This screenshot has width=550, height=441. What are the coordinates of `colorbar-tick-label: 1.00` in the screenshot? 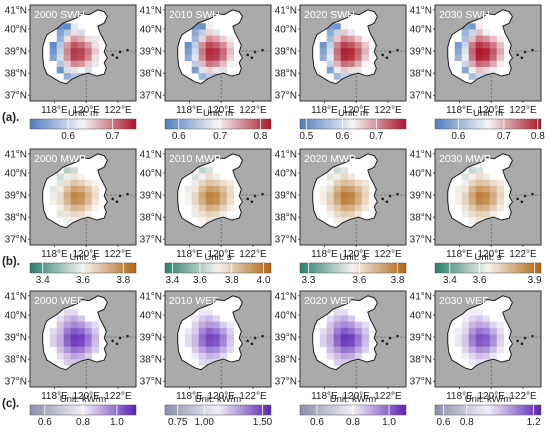 It's located at (204, 422).